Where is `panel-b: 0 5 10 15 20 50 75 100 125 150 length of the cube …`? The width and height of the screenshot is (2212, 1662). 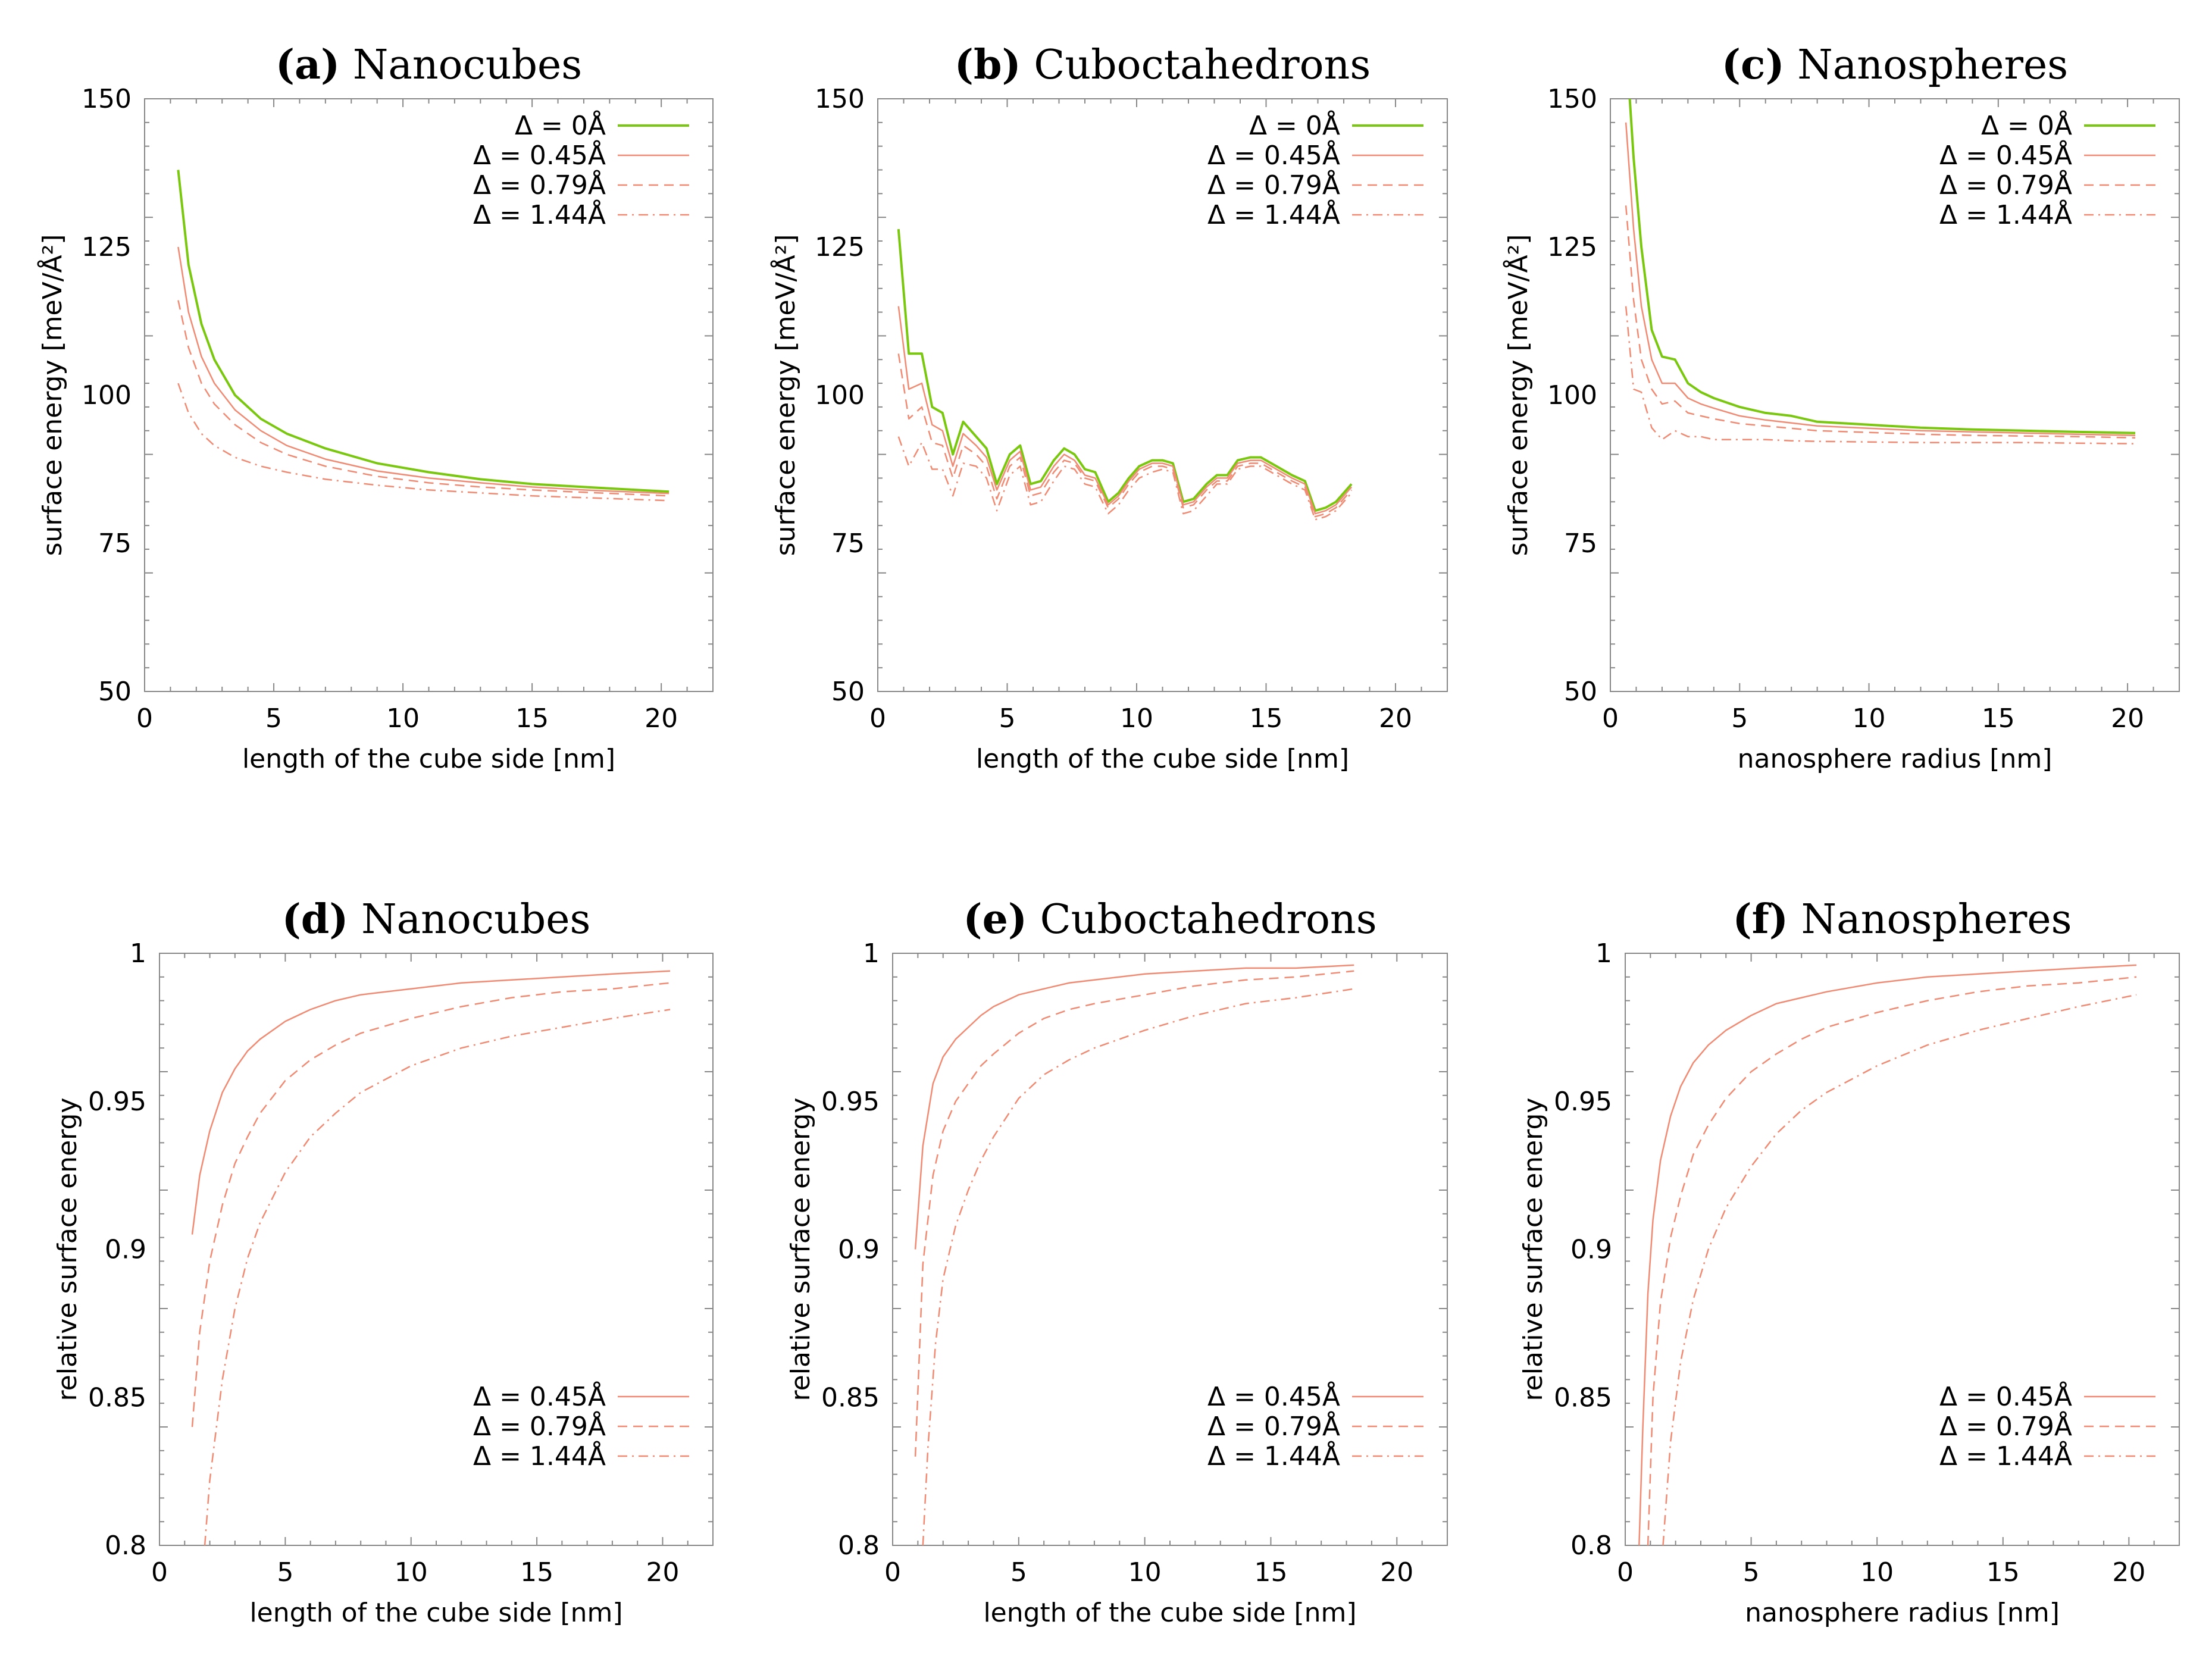
panel-b: 0 5 10 15 20 50 75 100 125 150 length of the cube … is located at coordinates (1108, 407).